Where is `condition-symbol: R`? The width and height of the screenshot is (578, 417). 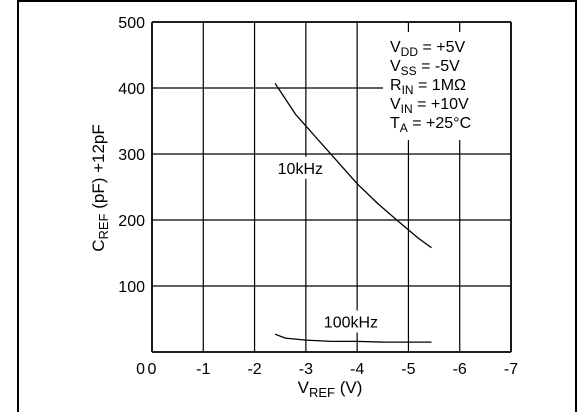 condition-symbol: R is located at coordinates (396, 85).